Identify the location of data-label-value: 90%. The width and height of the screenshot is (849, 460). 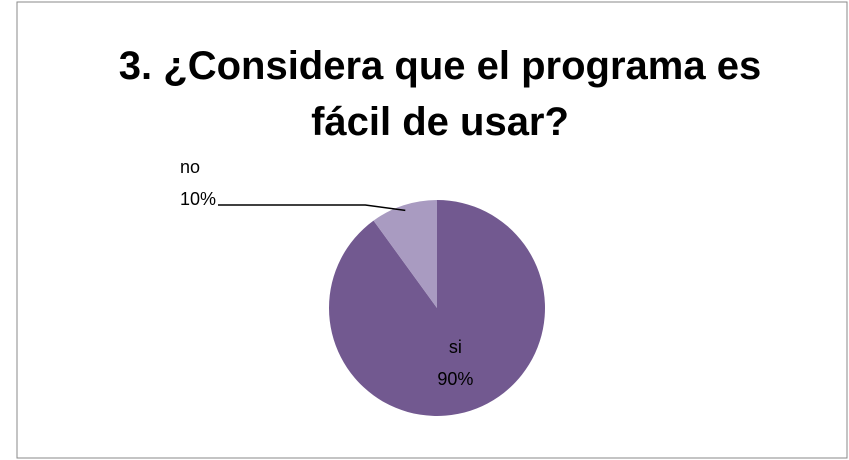
(455, 379).